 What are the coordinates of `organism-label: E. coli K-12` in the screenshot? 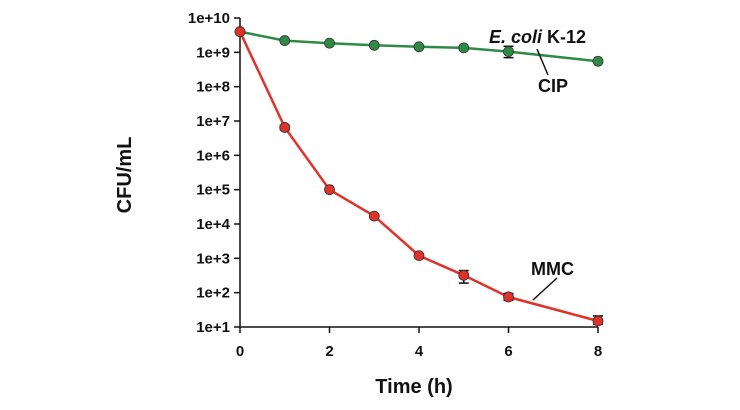 It's located at (537, 37).